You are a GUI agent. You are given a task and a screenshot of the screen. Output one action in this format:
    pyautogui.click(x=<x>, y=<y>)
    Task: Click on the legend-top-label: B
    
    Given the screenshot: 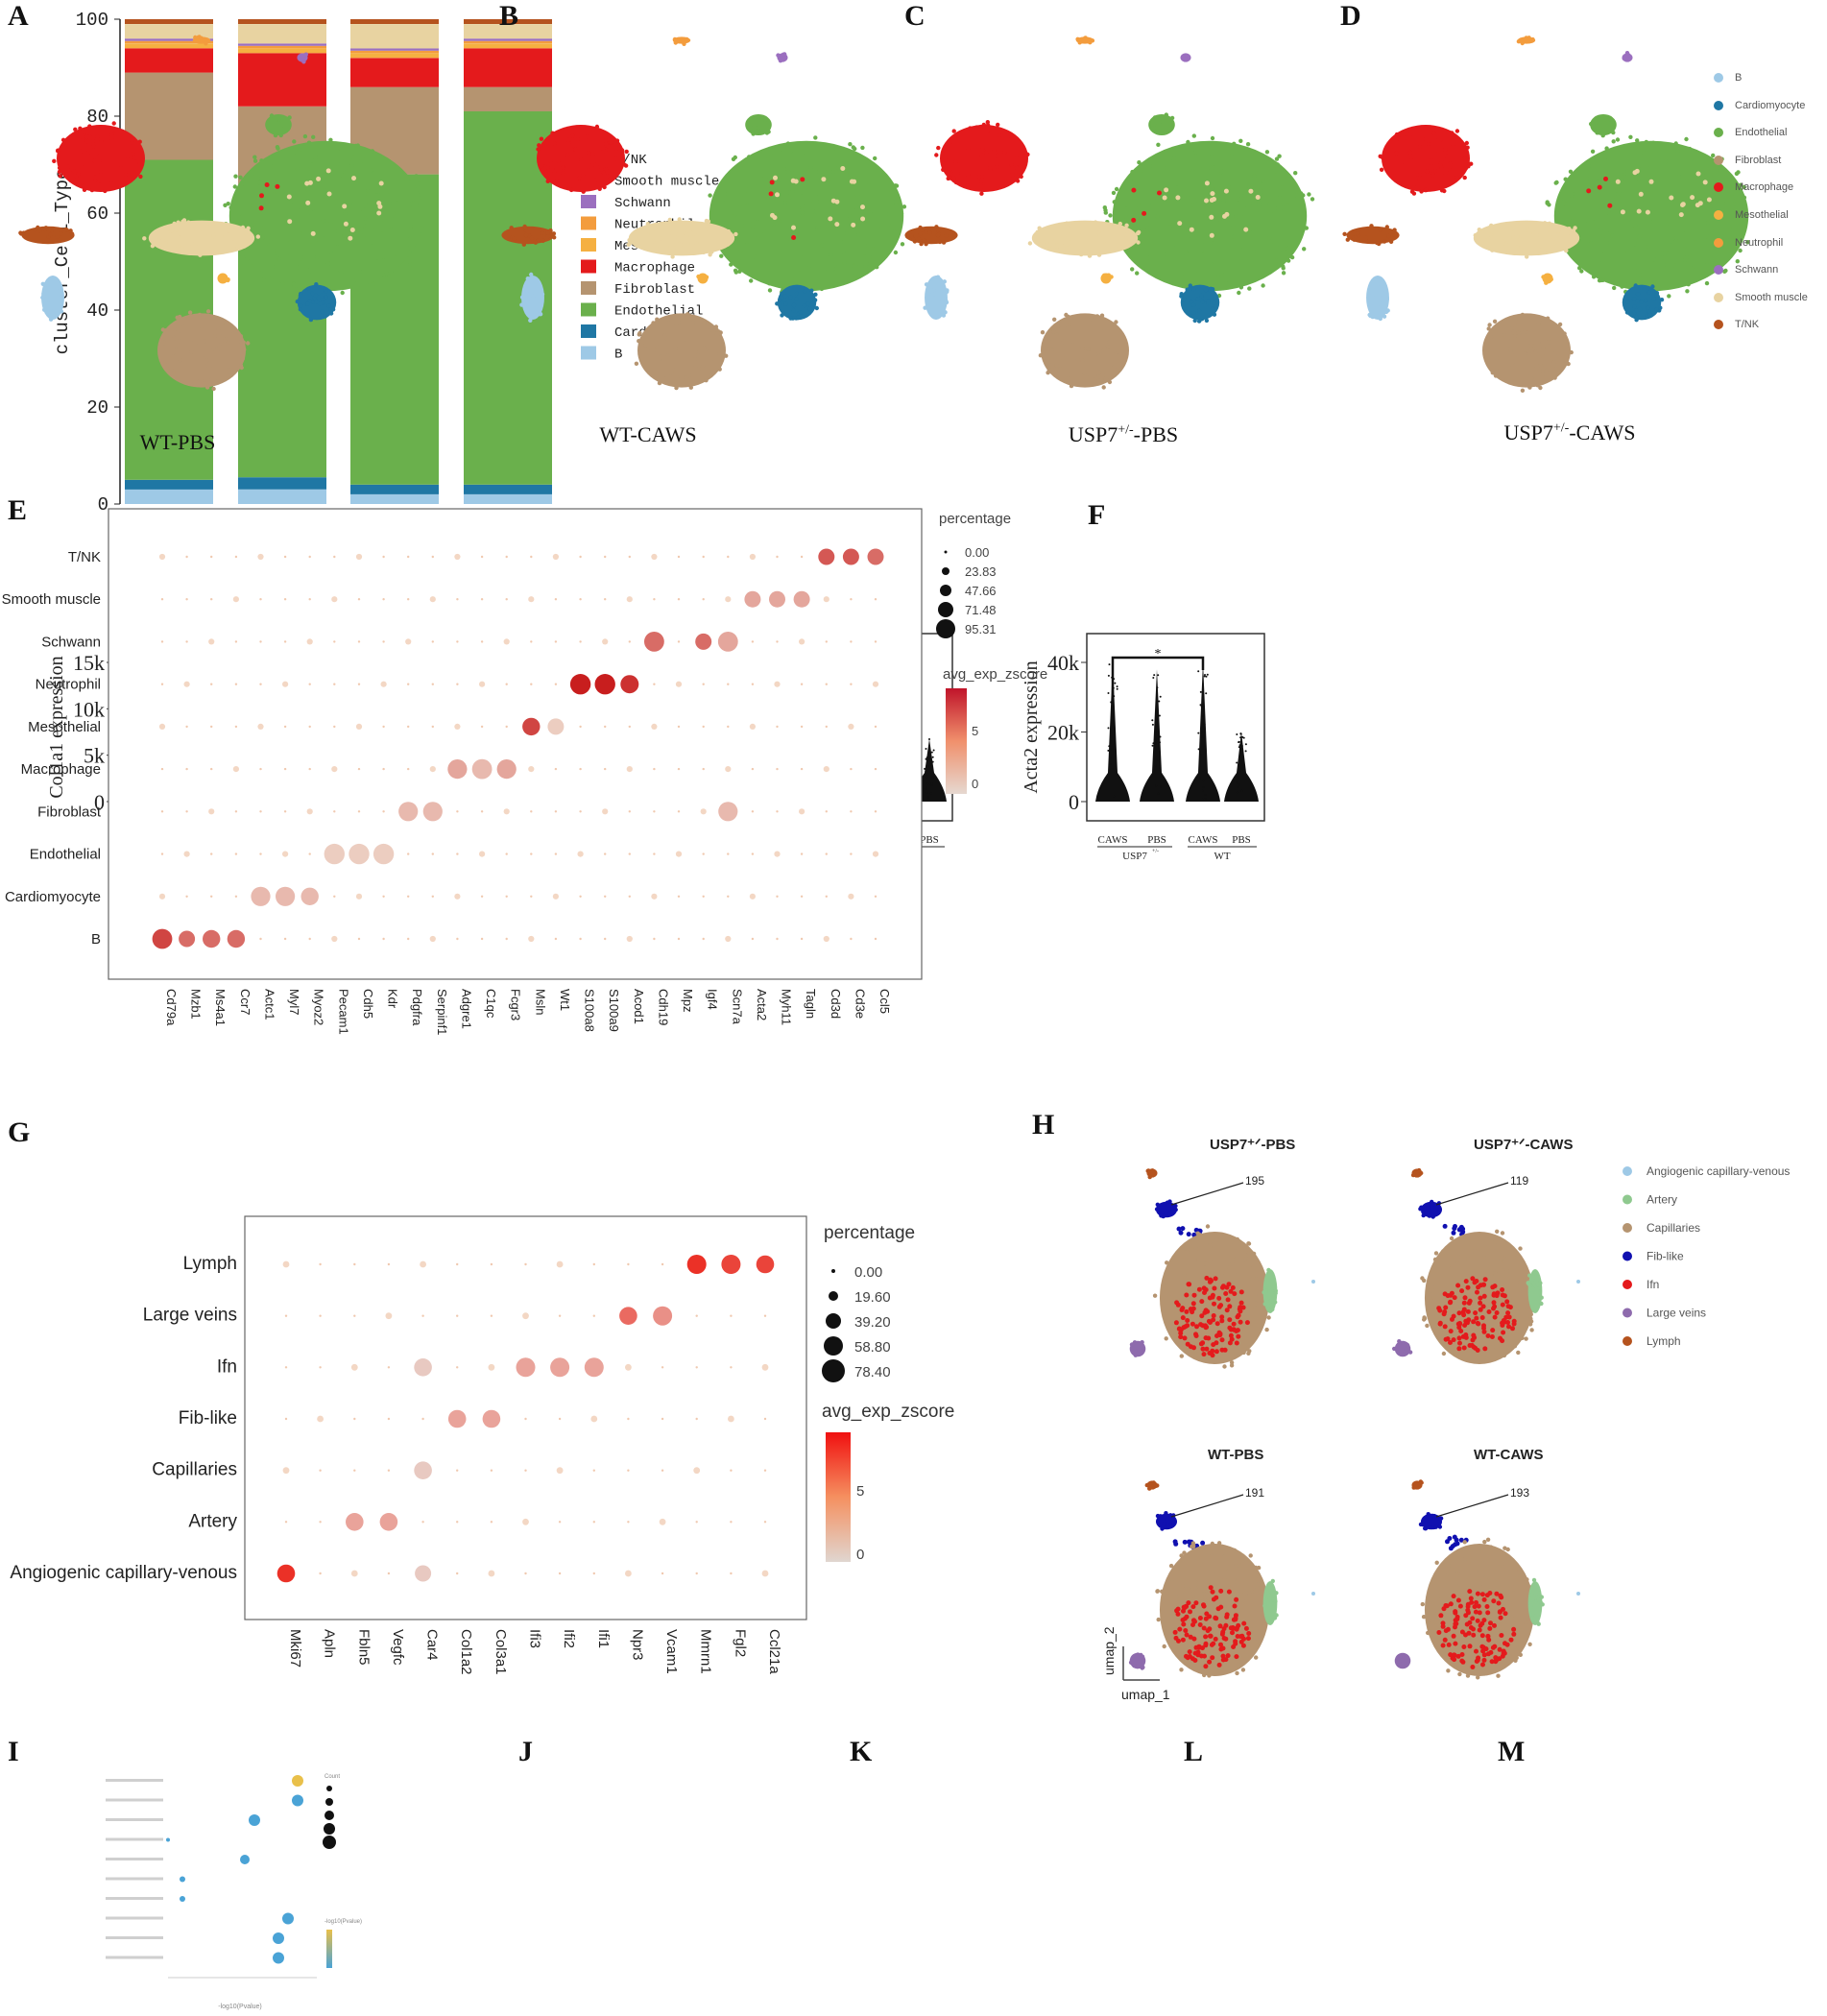 What is the action you would take?
    pyautogui.click(x=1739, y=78)
    